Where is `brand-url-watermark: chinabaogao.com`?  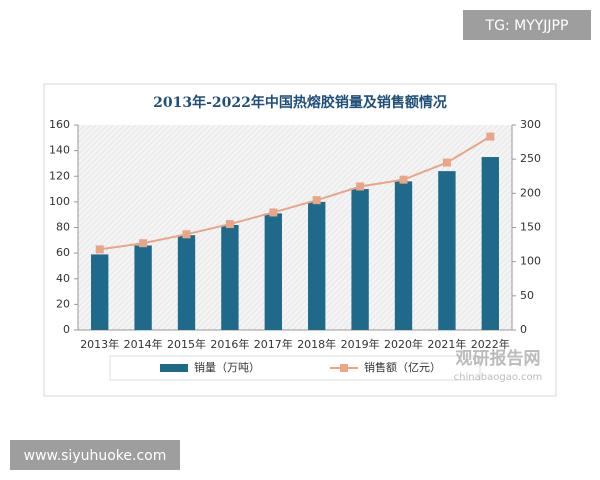 brand-url-watermark: chinabaogao.com is located at coordinates (498, 377).